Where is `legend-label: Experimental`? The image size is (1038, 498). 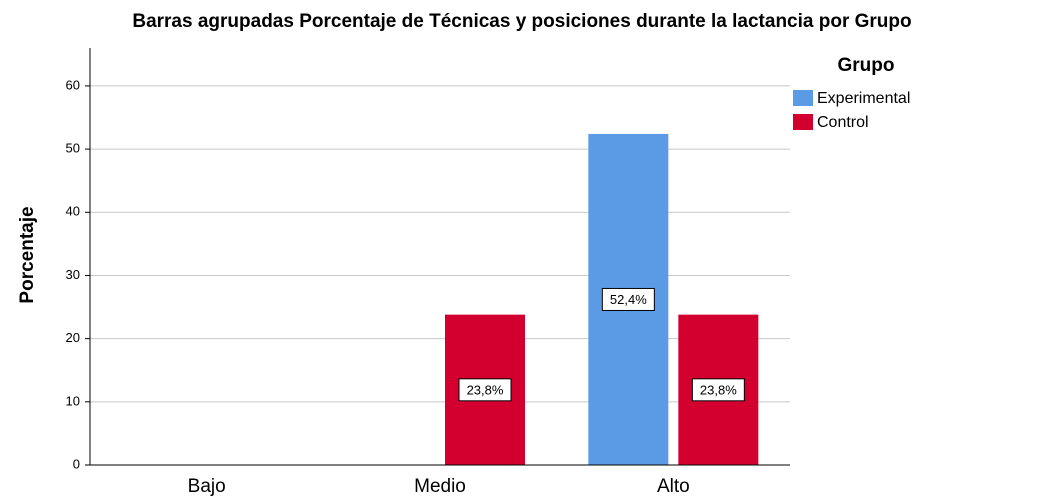
legend-label: Experimental is located at coordinates (863, 98).